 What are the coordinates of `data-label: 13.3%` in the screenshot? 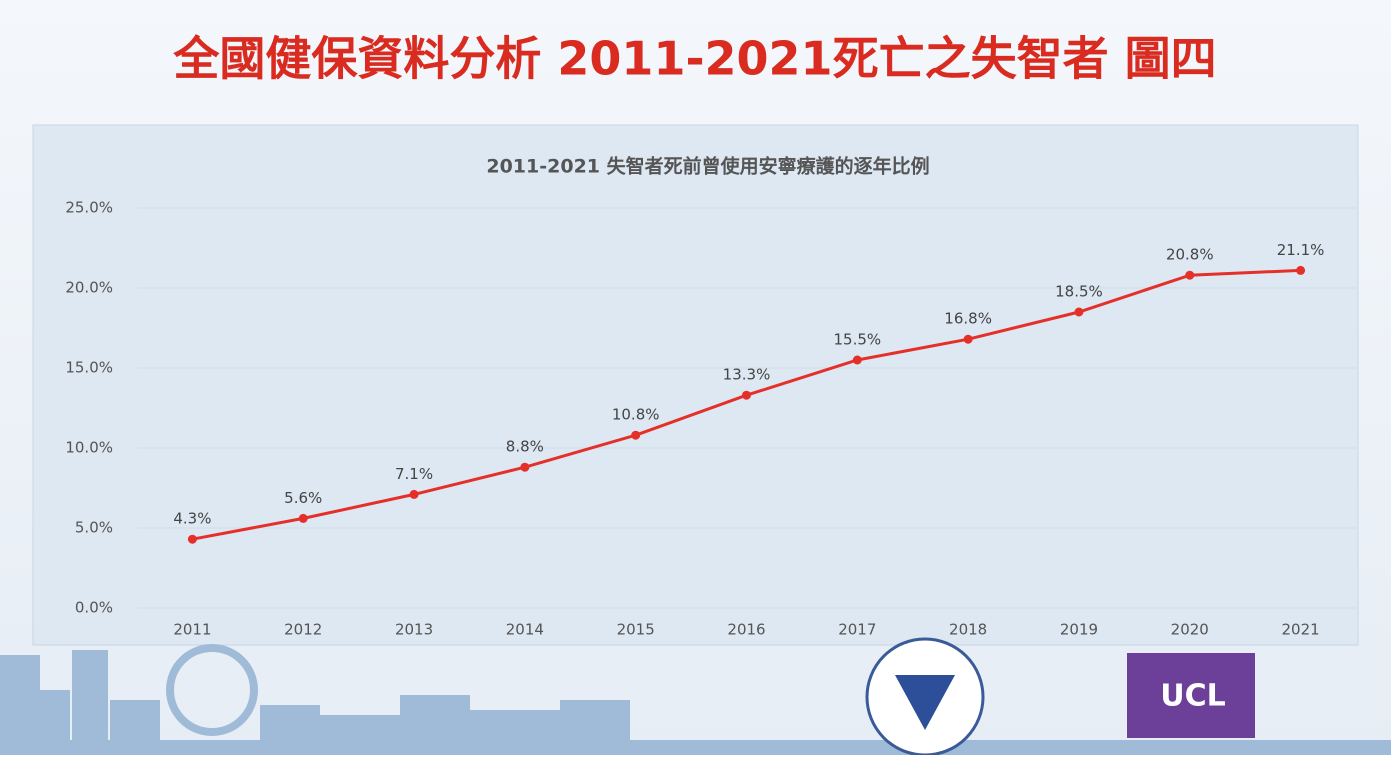 It's located at (747, 375).